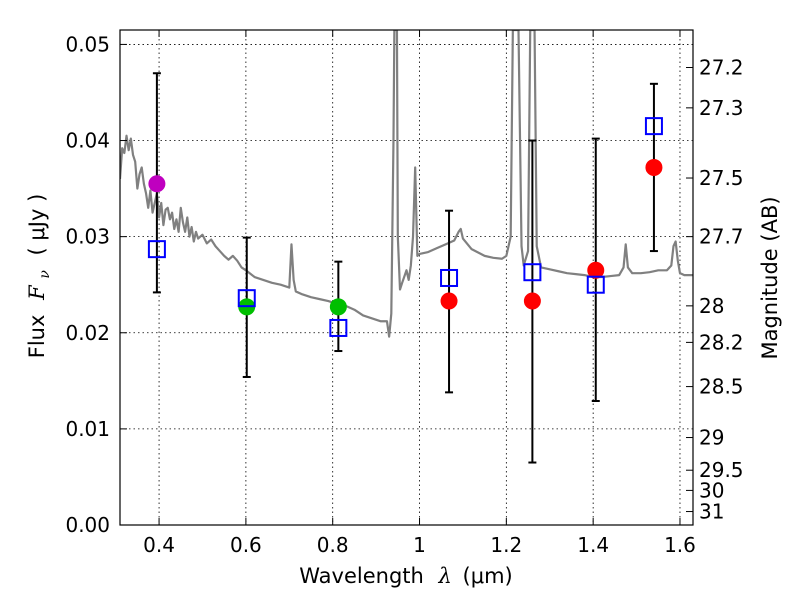 The height and width of the screenshot is (600, 800). I want to click on x-tick-labels: 0.4 0.6 0.8 1 1.2 1.4 1.6, so click(419, 545).